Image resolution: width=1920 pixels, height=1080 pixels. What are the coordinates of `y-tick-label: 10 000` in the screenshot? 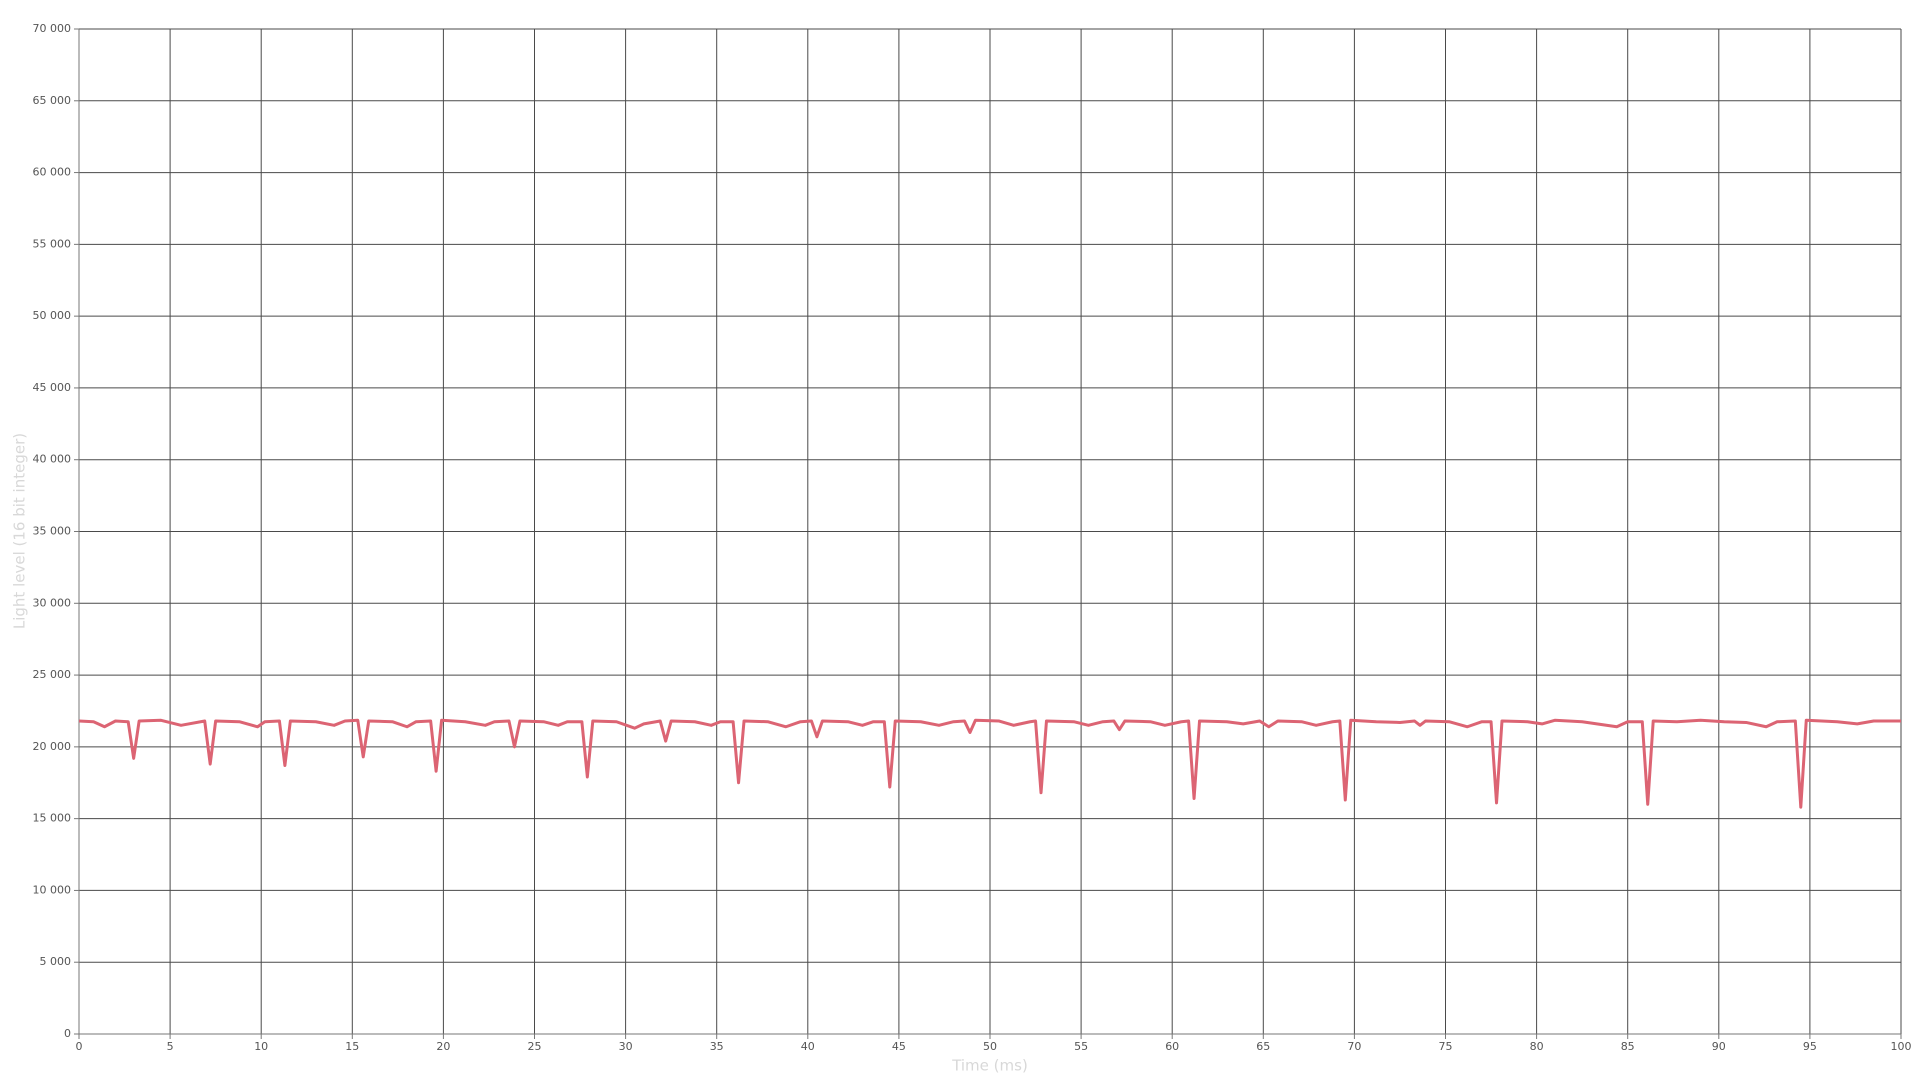 It's located at (52, 889).